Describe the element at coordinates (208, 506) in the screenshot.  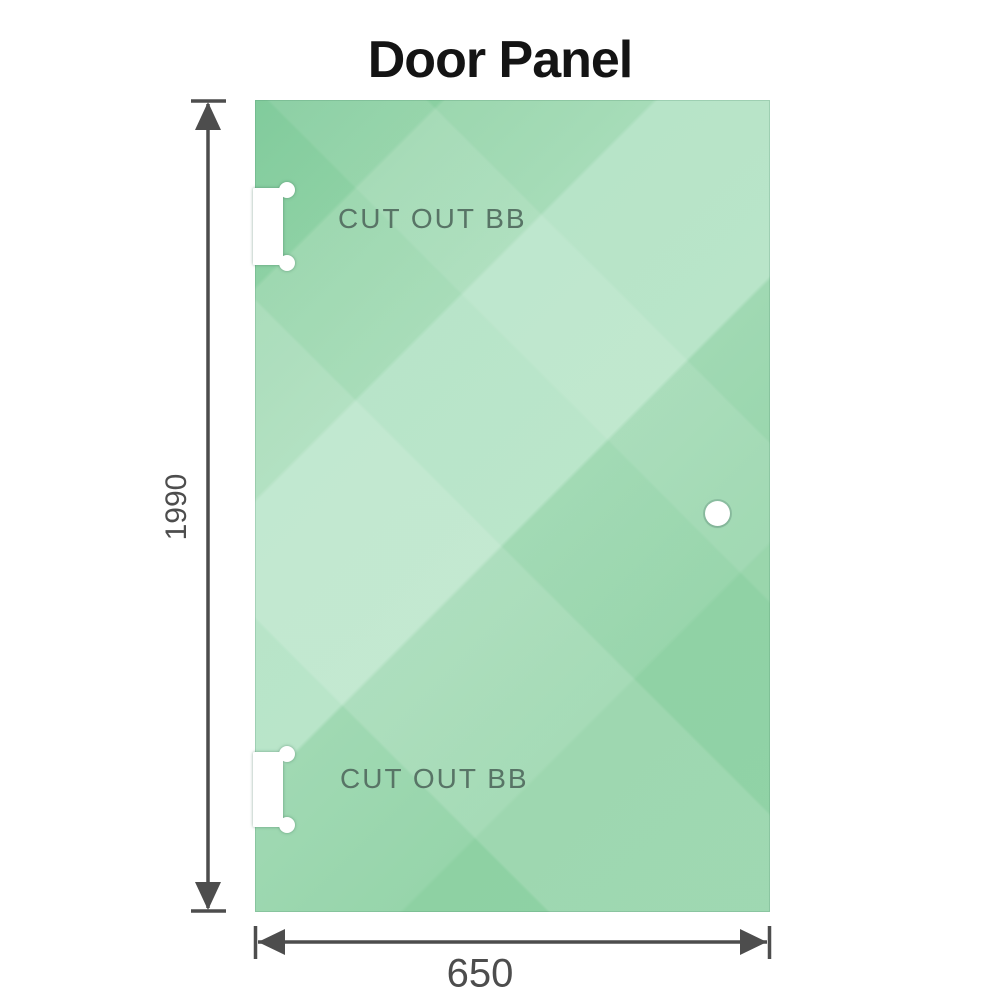
I see `height-dimension-line` at that location.